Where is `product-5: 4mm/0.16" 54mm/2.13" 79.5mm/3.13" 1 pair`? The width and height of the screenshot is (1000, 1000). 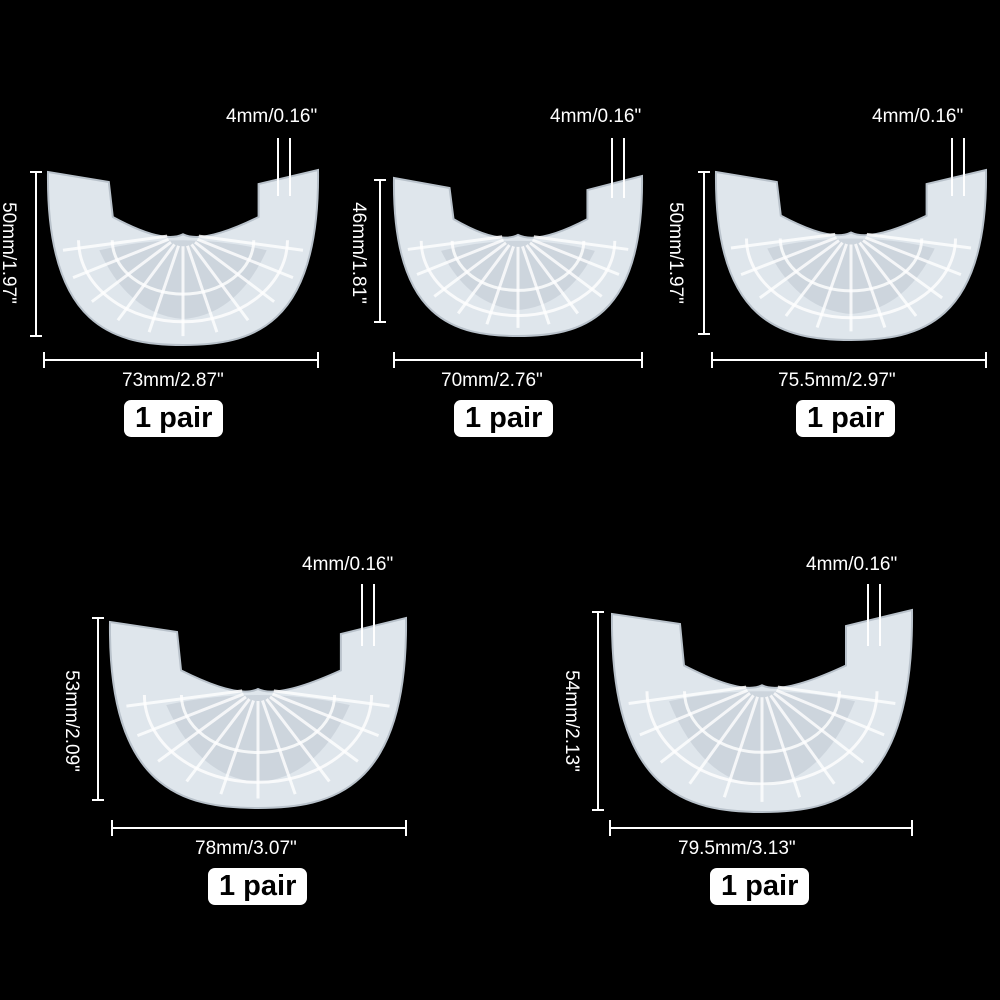 product-5: 4mm/0.16" 54mm/2.13" 79.5mm/3.13" 1 pair is located at coordinates (737, 729).